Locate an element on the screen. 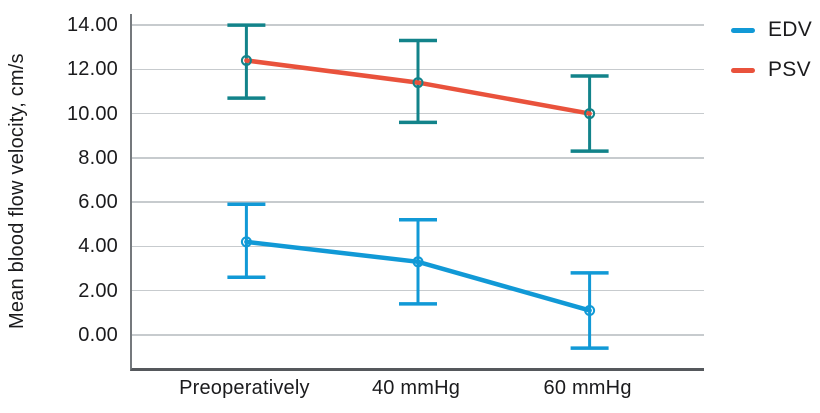  legend-label-psv: PSV is located at coordinates (789, 69).